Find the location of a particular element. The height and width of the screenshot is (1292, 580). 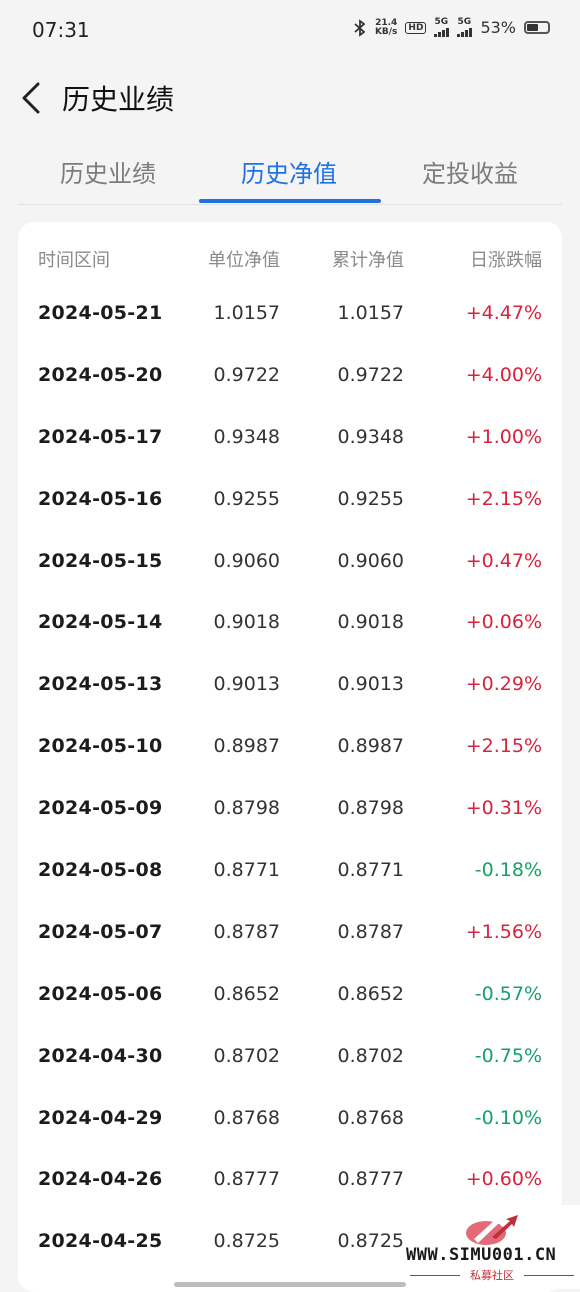

row-date: 2024-05-15 is located at coordinates (100, 560).